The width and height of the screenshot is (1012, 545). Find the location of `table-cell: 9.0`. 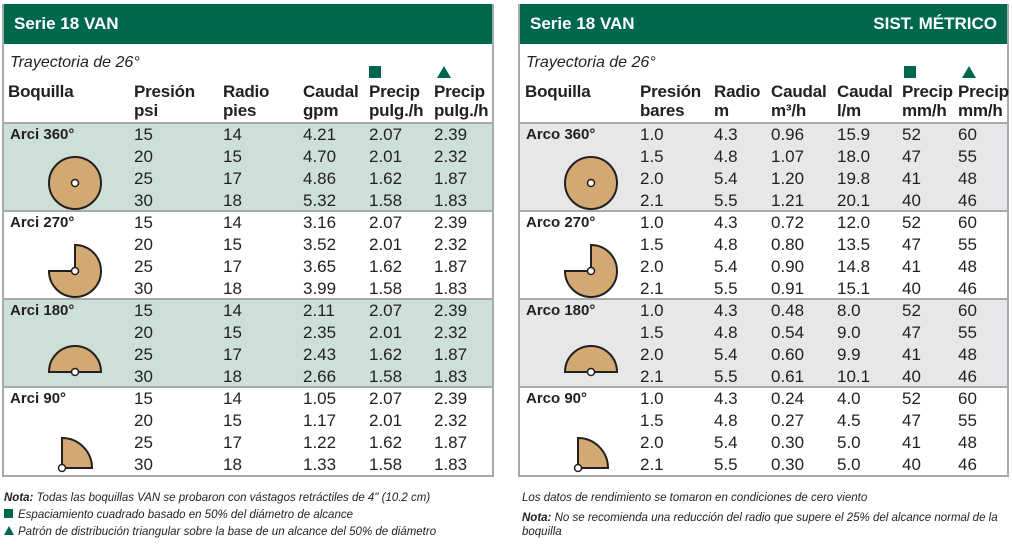

table-cell: 9.0 is located at coordinates (849, 332).